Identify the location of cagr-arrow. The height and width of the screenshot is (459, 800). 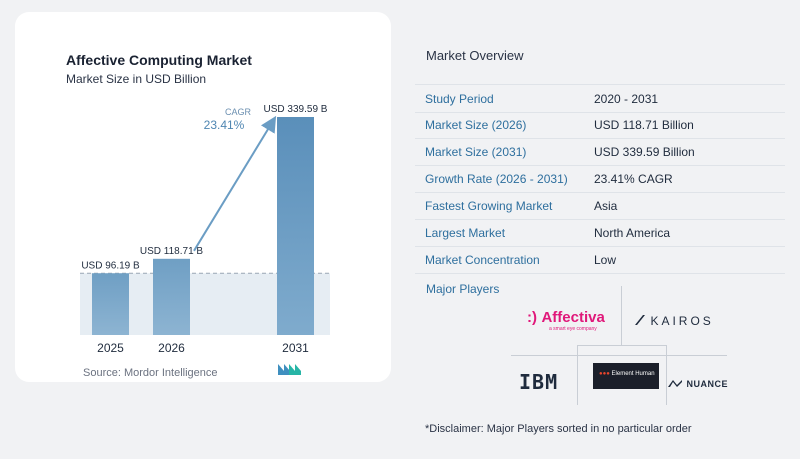
(235, 183).